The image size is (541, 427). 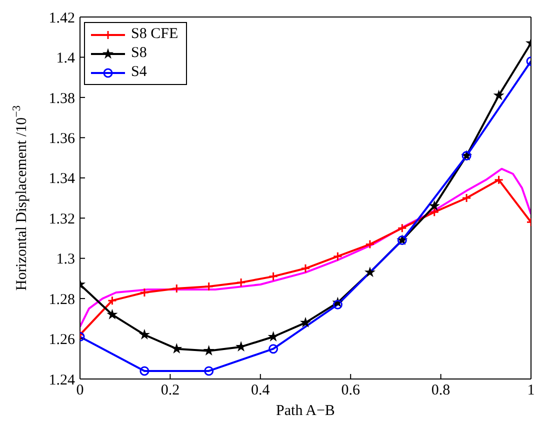 What do you see at coordinates (62, 138) in the screenshot?
I see `y-tick-label: 1.36` at bounding box center [62, 138].